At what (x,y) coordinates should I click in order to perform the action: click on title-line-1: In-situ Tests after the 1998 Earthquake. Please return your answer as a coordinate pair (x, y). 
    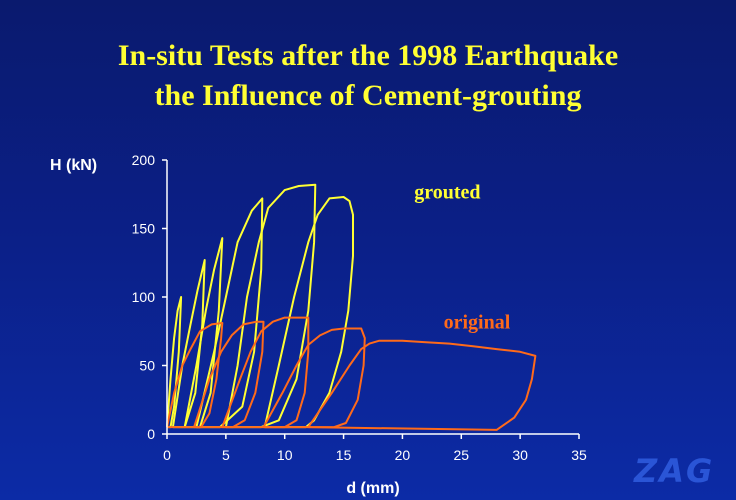
    Looking at the image, I should click on (368, 55).